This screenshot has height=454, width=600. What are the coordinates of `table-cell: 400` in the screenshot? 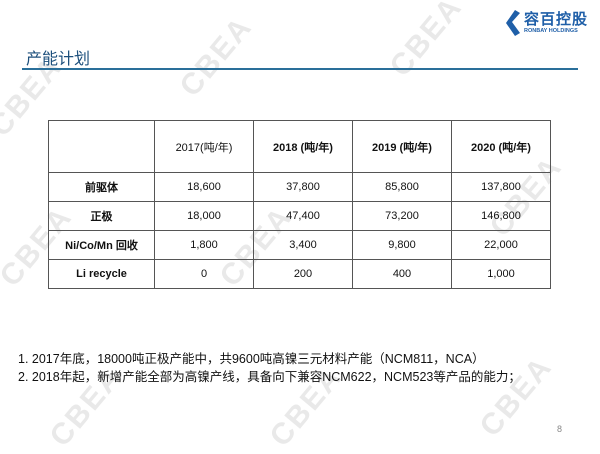 It's located at (402, 274).